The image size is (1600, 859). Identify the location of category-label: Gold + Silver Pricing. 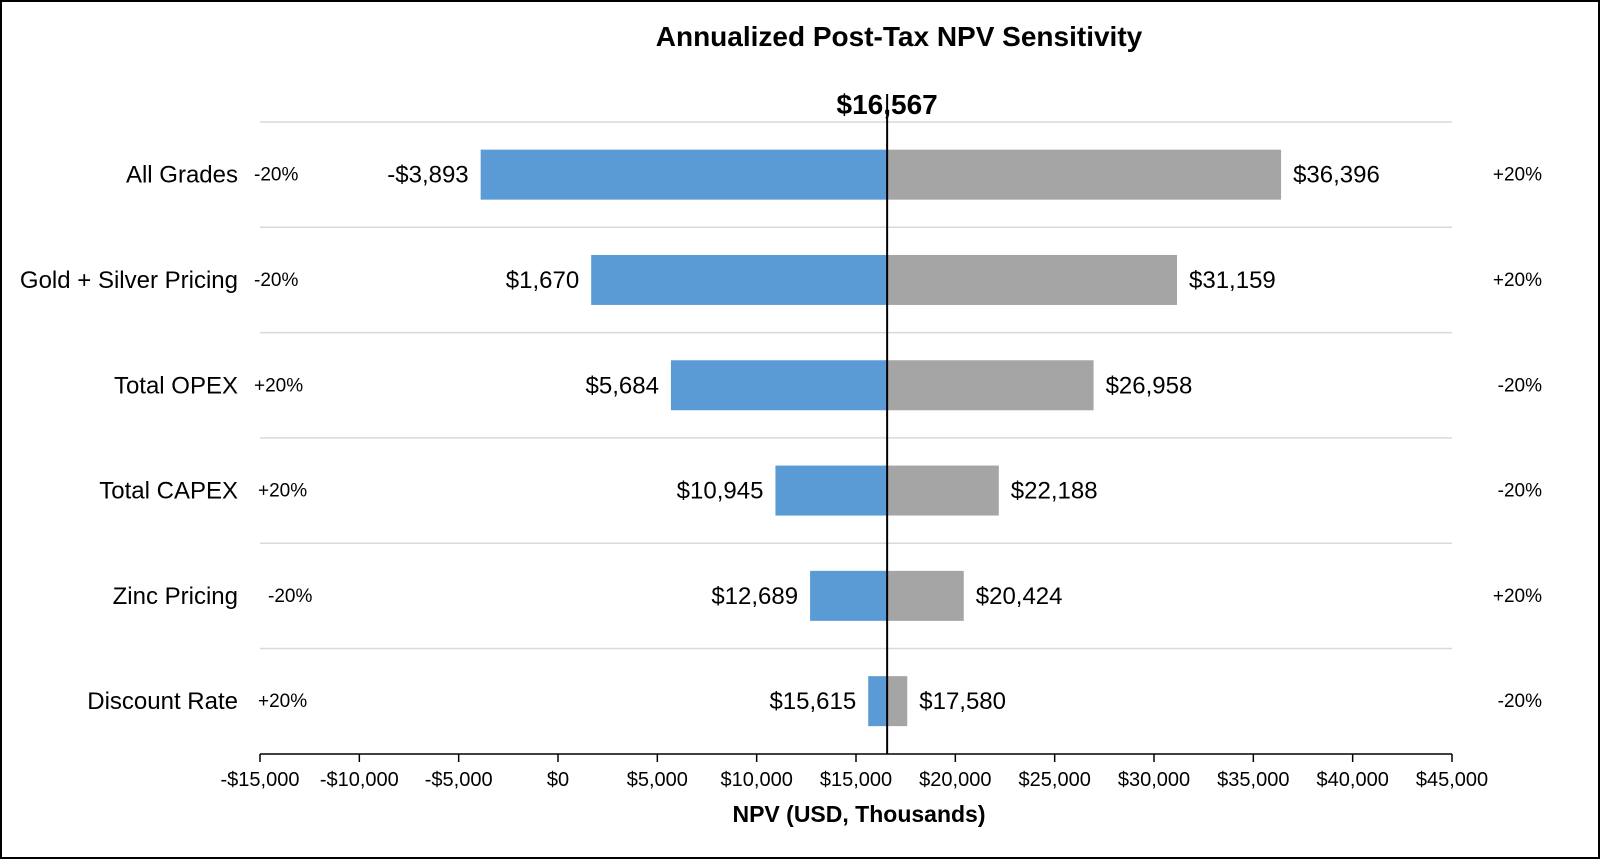
(129, 280).